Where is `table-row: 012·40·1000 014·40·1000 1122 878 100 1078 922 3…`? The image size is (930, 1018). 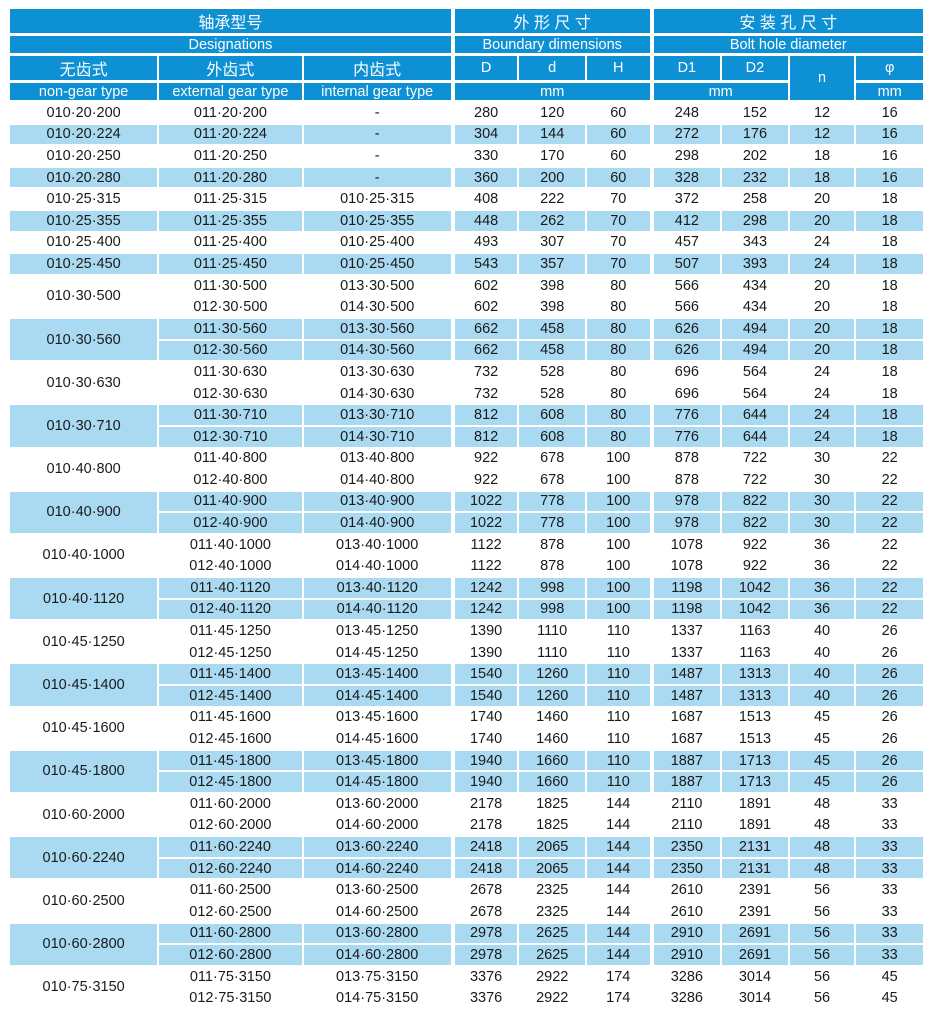
table-row: 012·40·1000 014·40·1000 1122 878 100 1078 922 3… is located at coordinates (467, 566).